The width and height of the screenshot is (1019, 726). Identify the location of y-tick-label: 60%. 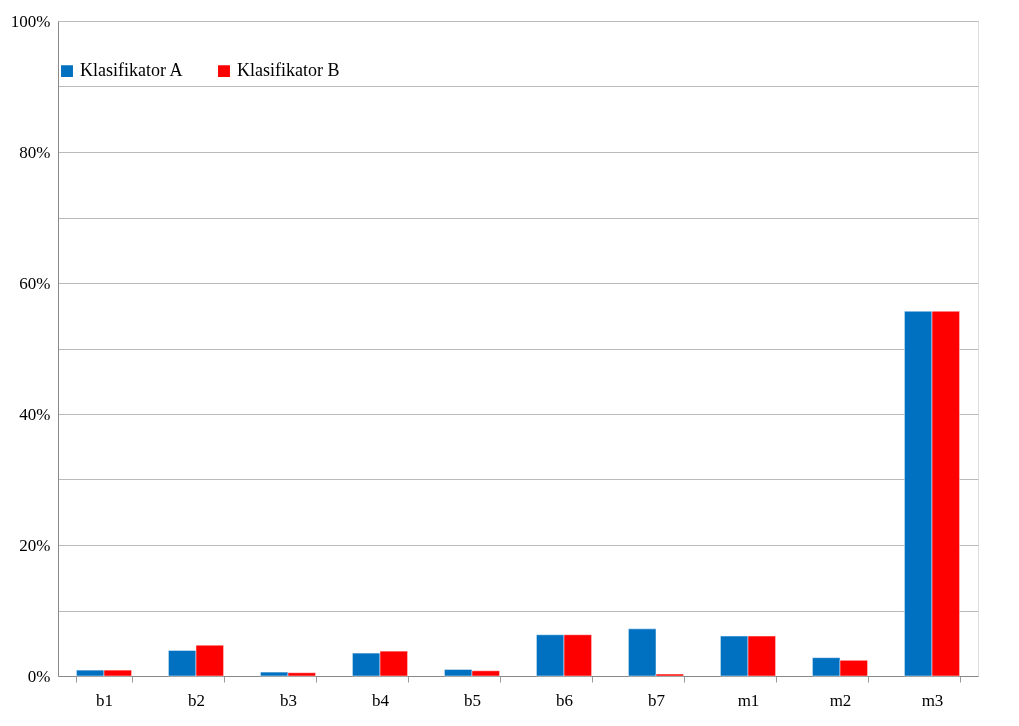
(35, 283).